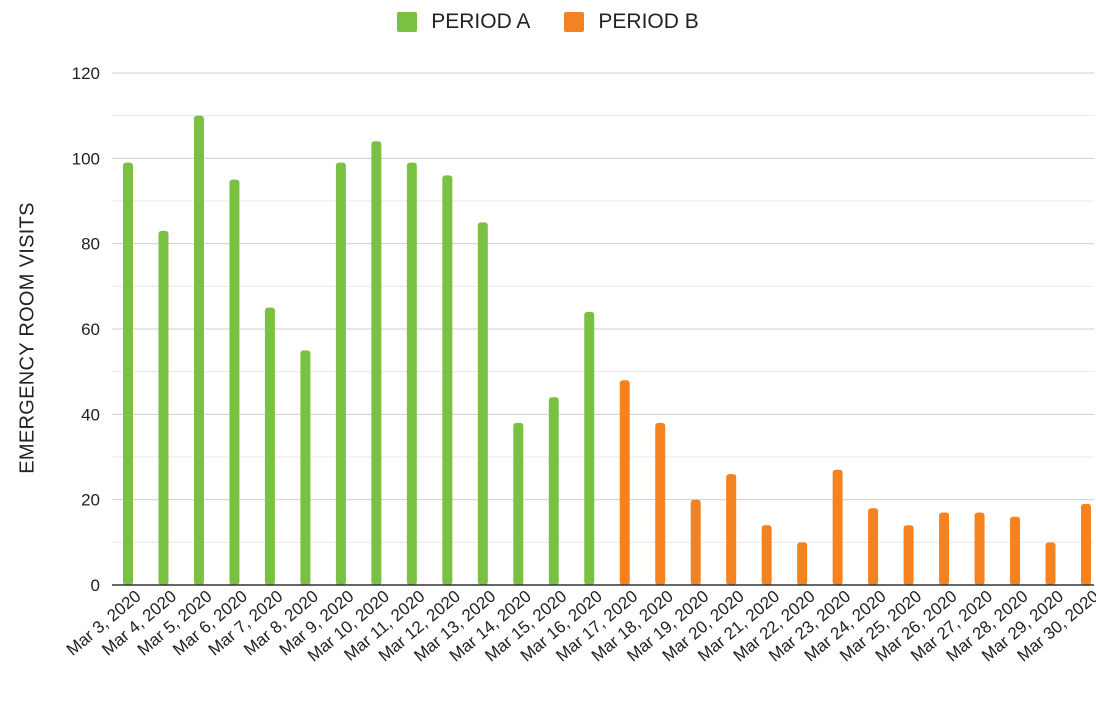 This screenshot has width=1096, height=706. Describe the element at coordinates (481, 21) in the screenshot. I see `legend-label-period-a: PERIOD A` at that location.